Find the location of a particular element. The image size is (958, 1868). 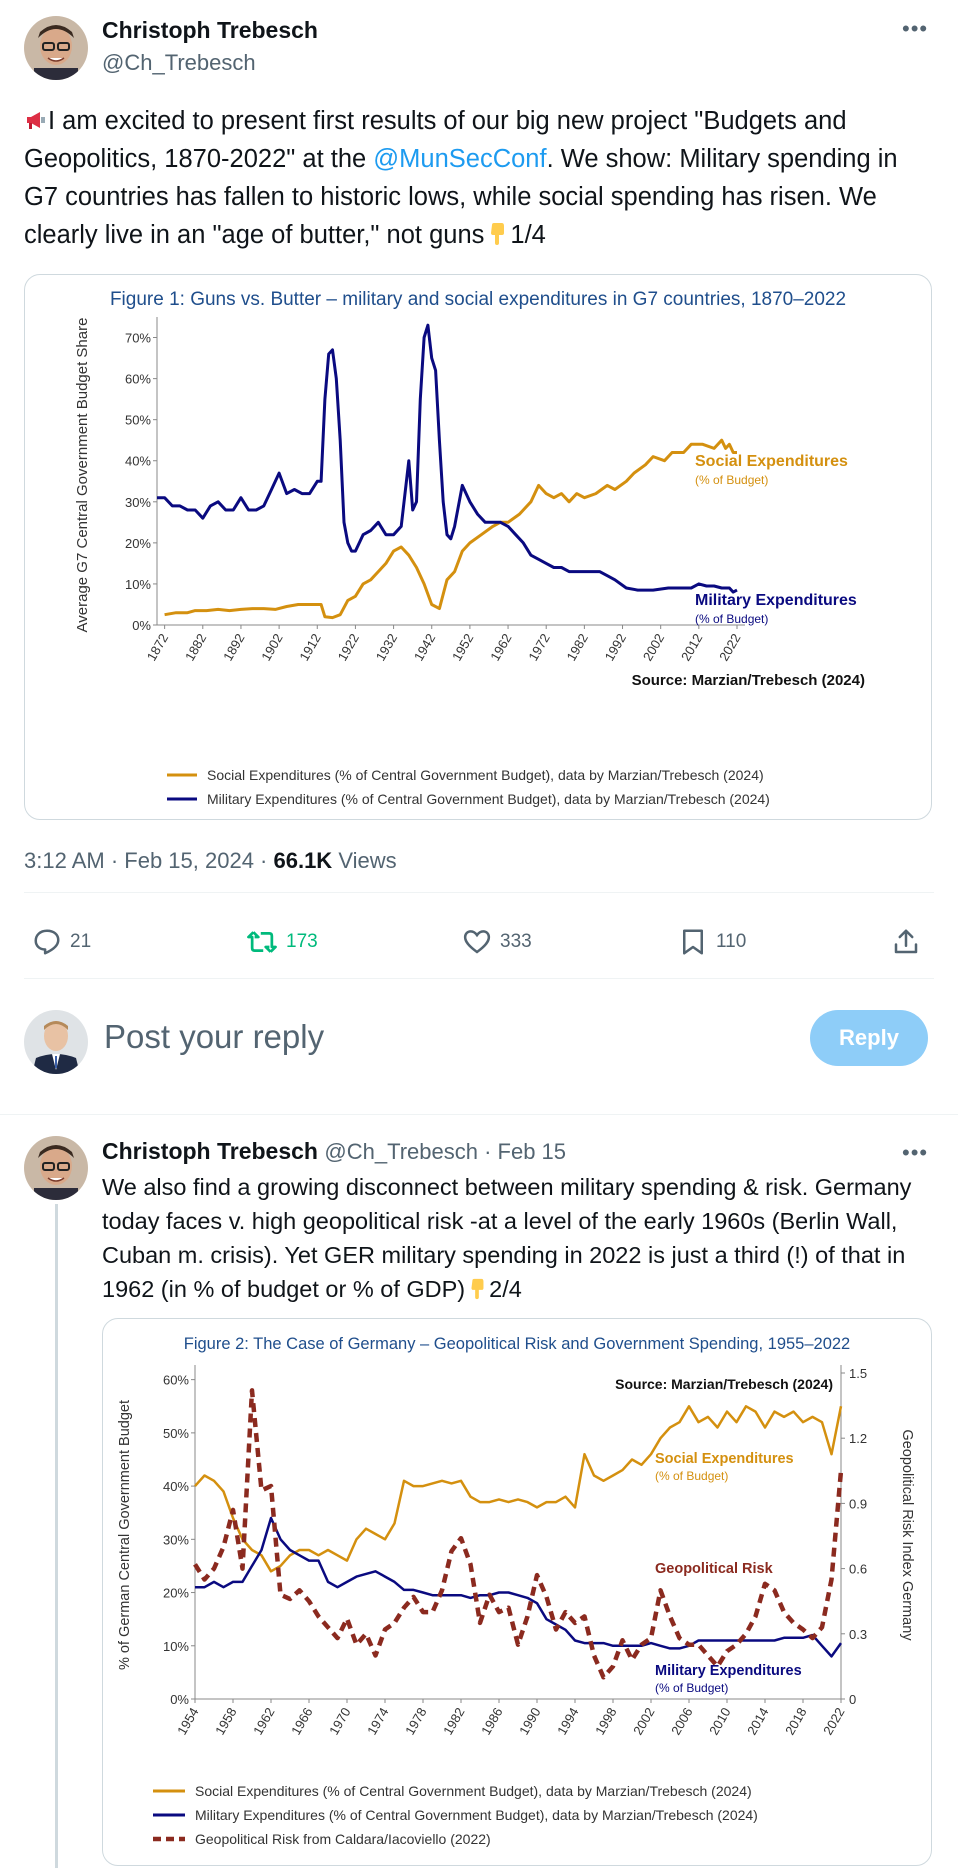

y-tick-label: 70% is located at coordinates (138, 338).